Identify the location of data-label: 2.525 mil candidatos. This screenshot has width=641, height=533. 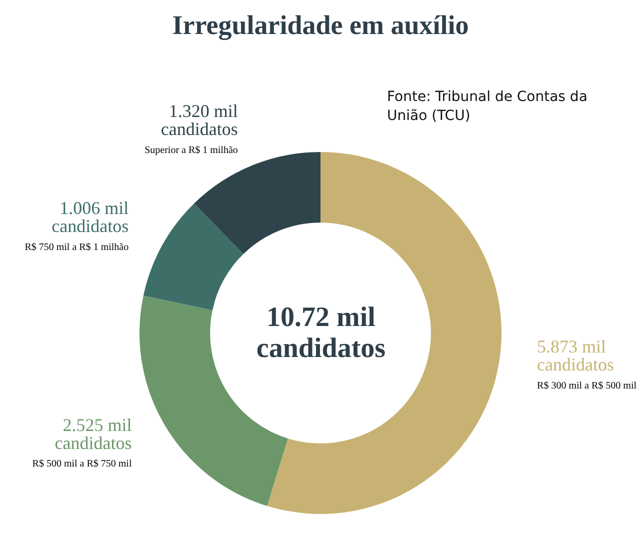
(93, 433).